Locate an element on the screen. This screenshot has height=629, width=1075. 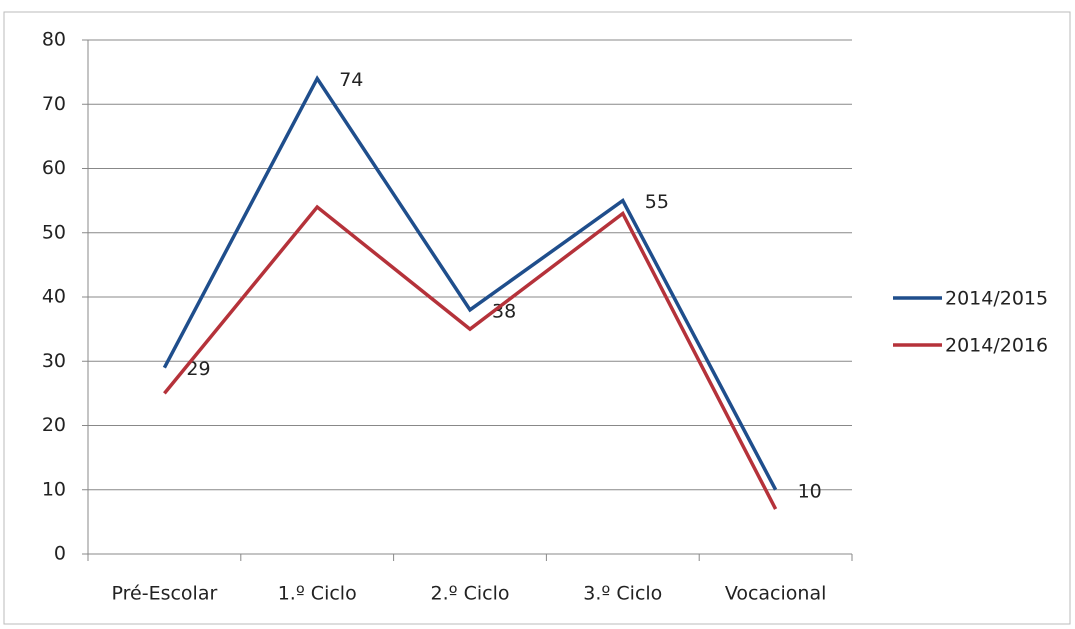
x-tick-label: 1.º Ciclo is located at coordinates (317, 594).